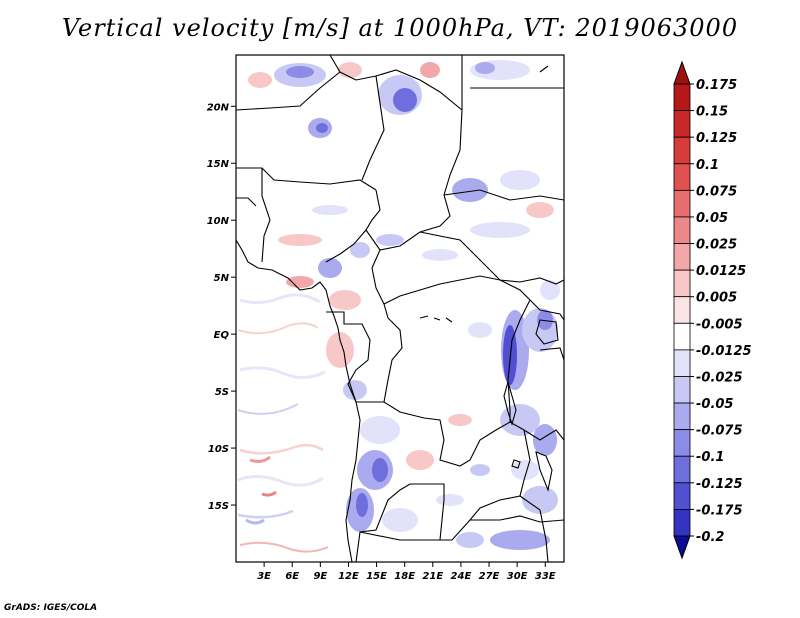  Describe the element at coordinates (716, 298) in the screenshot. I see `colorbar-label: 0.005` at that location.